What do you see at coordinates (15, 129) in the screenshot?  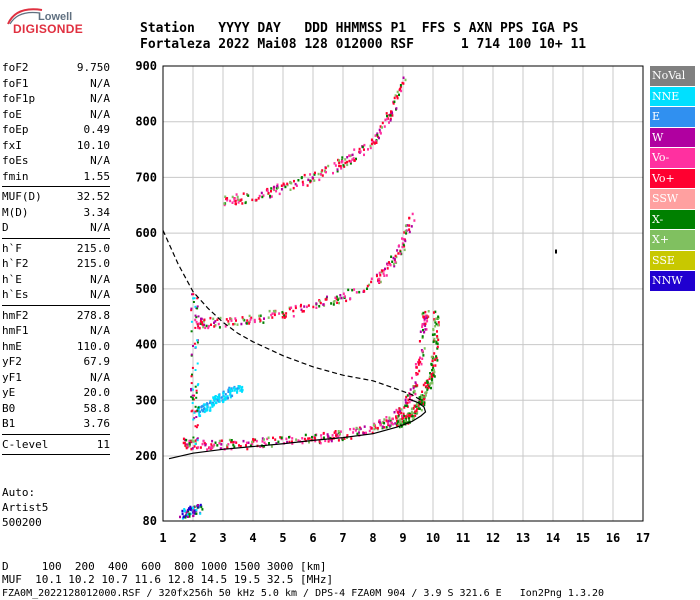 I see `param-label: foEp` at bounding box center [15, 129].